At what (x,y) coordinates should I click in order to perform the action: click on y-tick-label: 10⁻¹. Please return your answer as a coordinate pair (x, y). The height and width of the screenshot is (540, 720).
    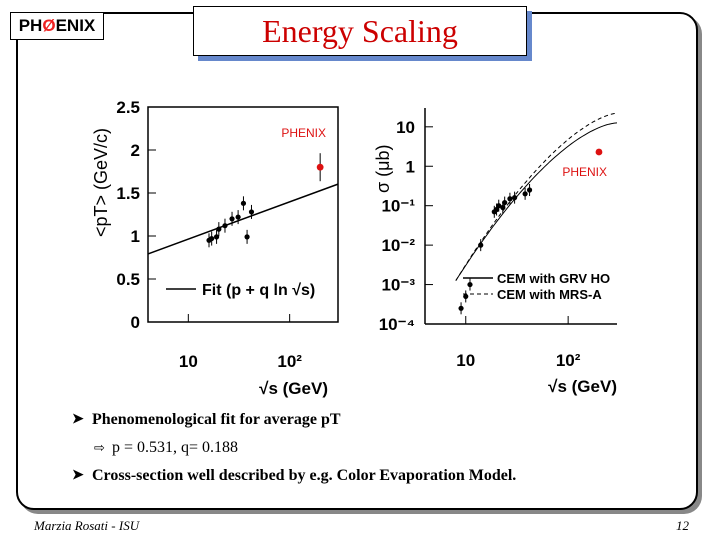
    Looking at the image, I should click on (398, 206).